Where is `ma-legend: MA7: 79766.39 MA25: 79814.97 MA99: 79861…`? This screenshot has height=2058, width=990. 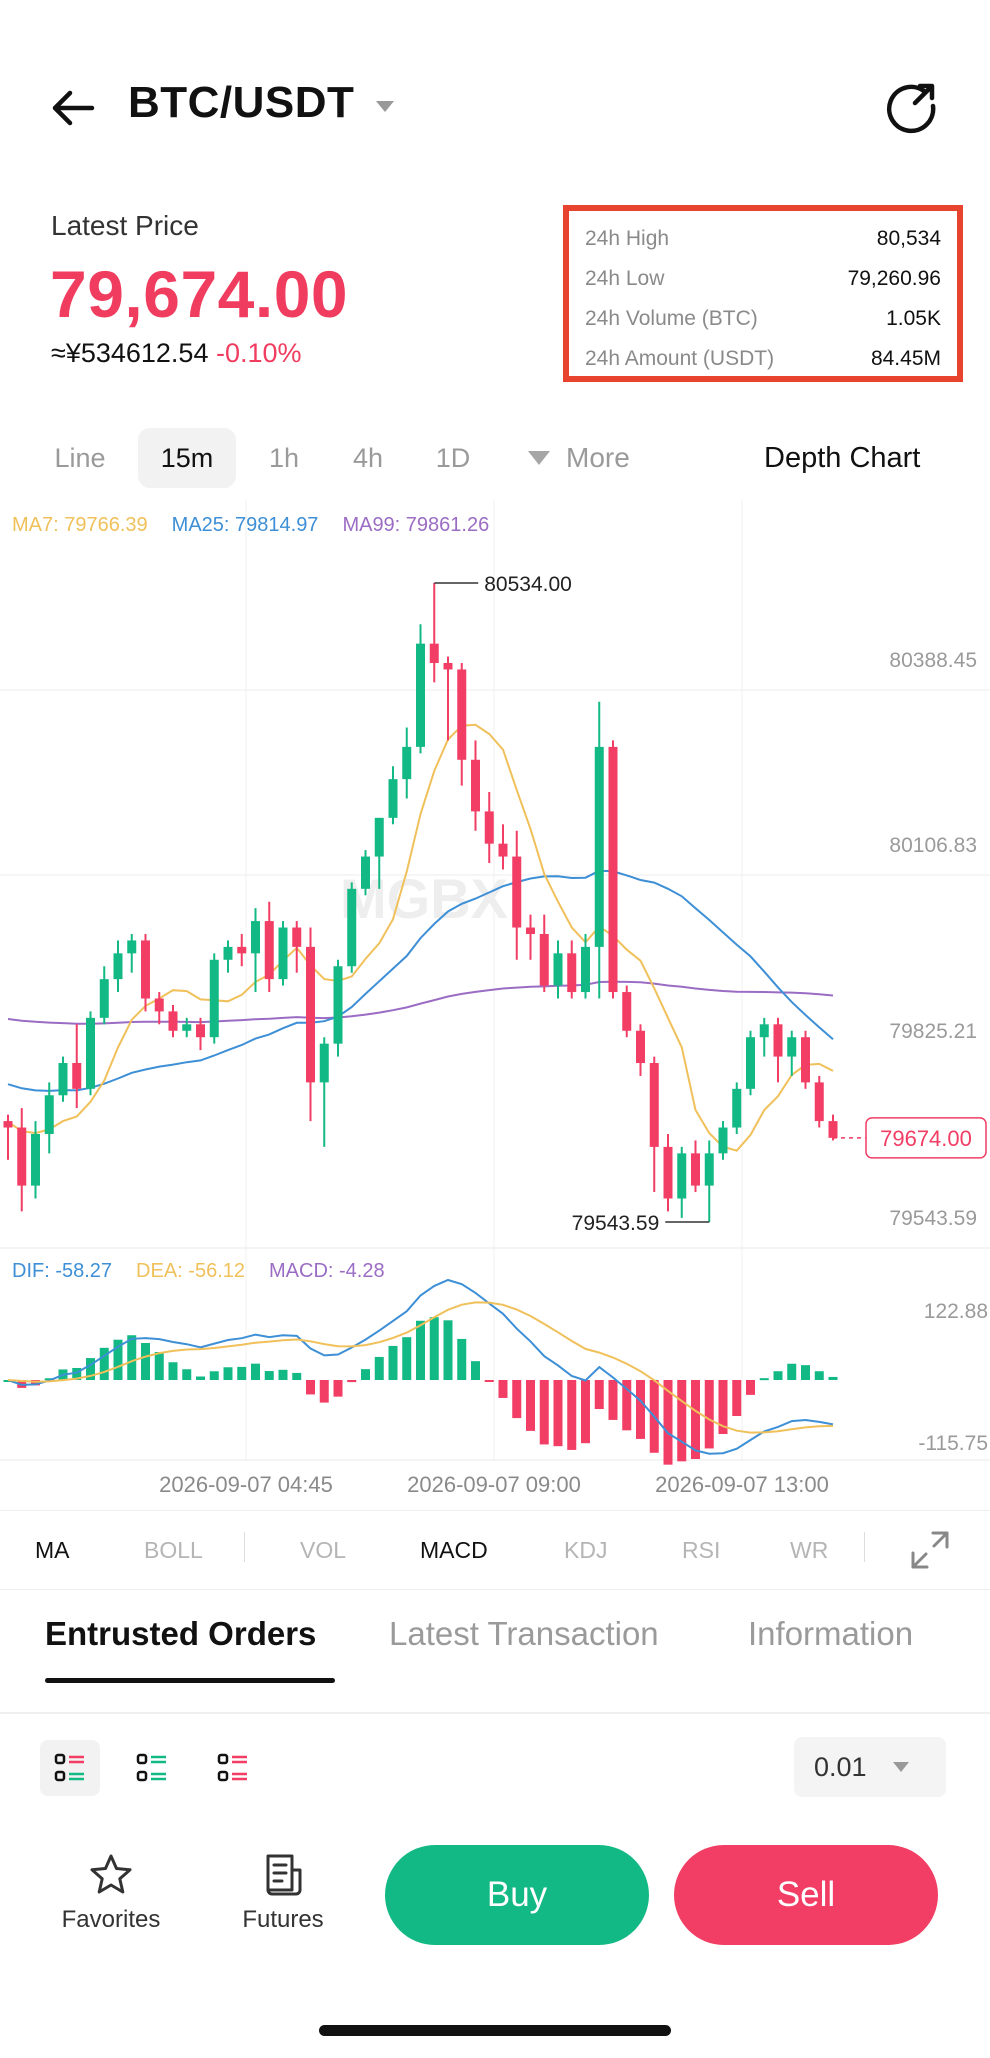 ma-legend: MA7: 79766.39 MA25: 79814.97 MA99: 79861… is located at coordinates (250, 525).